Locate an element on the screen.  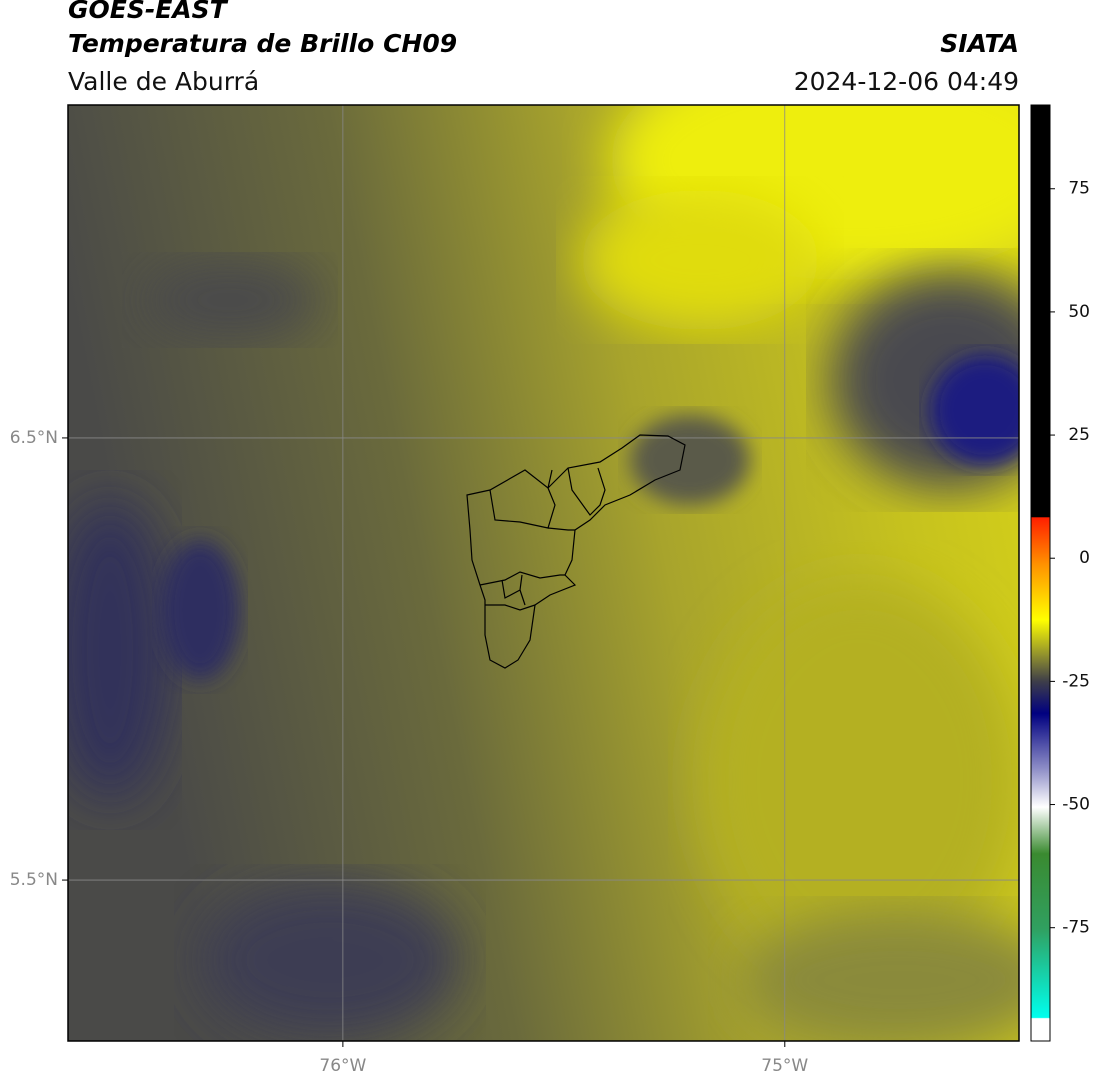
x-tick-label: 75°W is located at coordinates (784, 1066).